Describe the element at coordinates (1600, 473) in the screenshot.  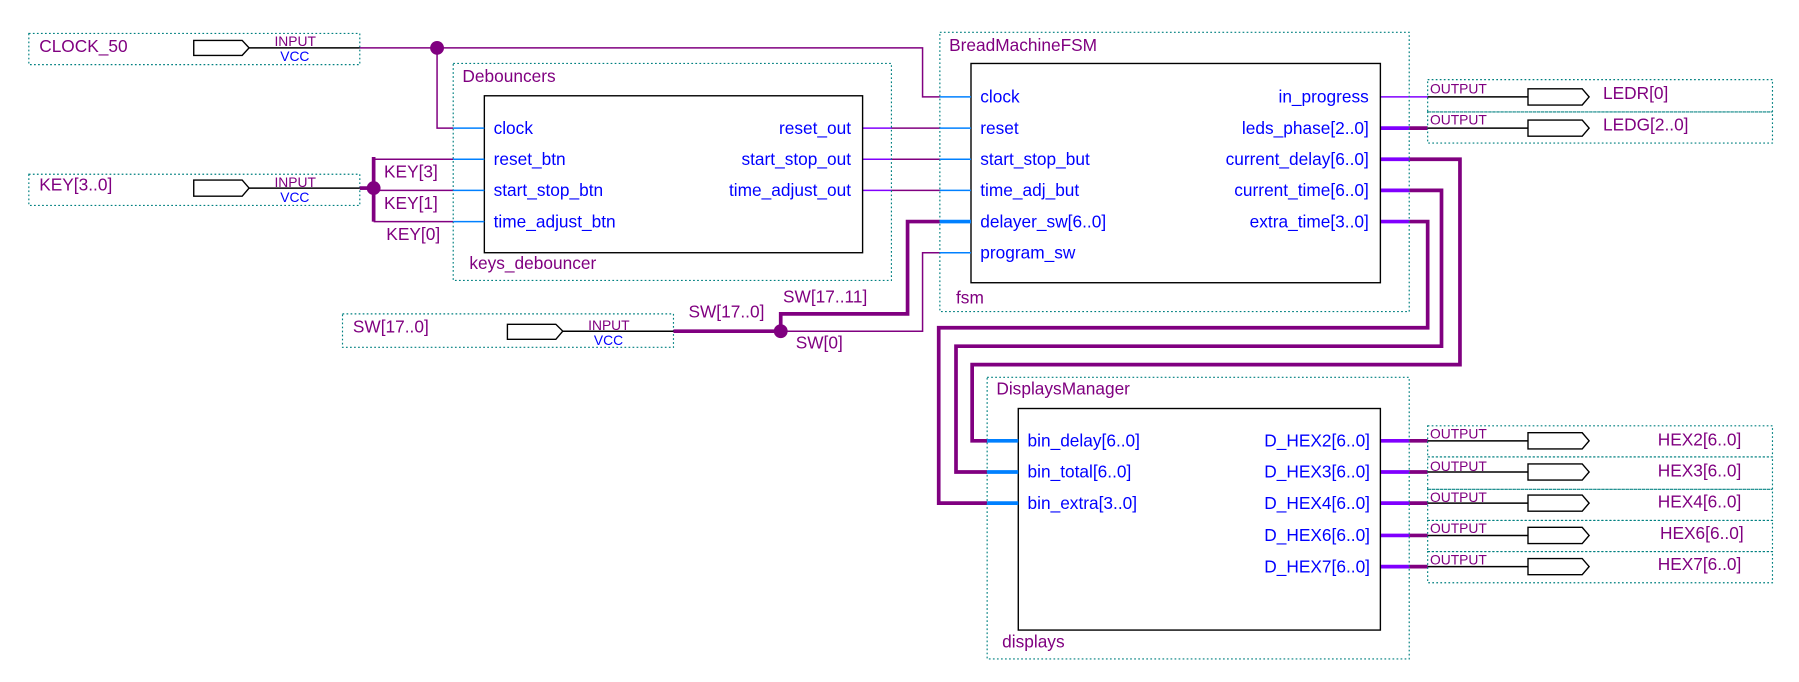
I see `output-pin-hex3: OUTPUT HEX3[6..0]` at that location.